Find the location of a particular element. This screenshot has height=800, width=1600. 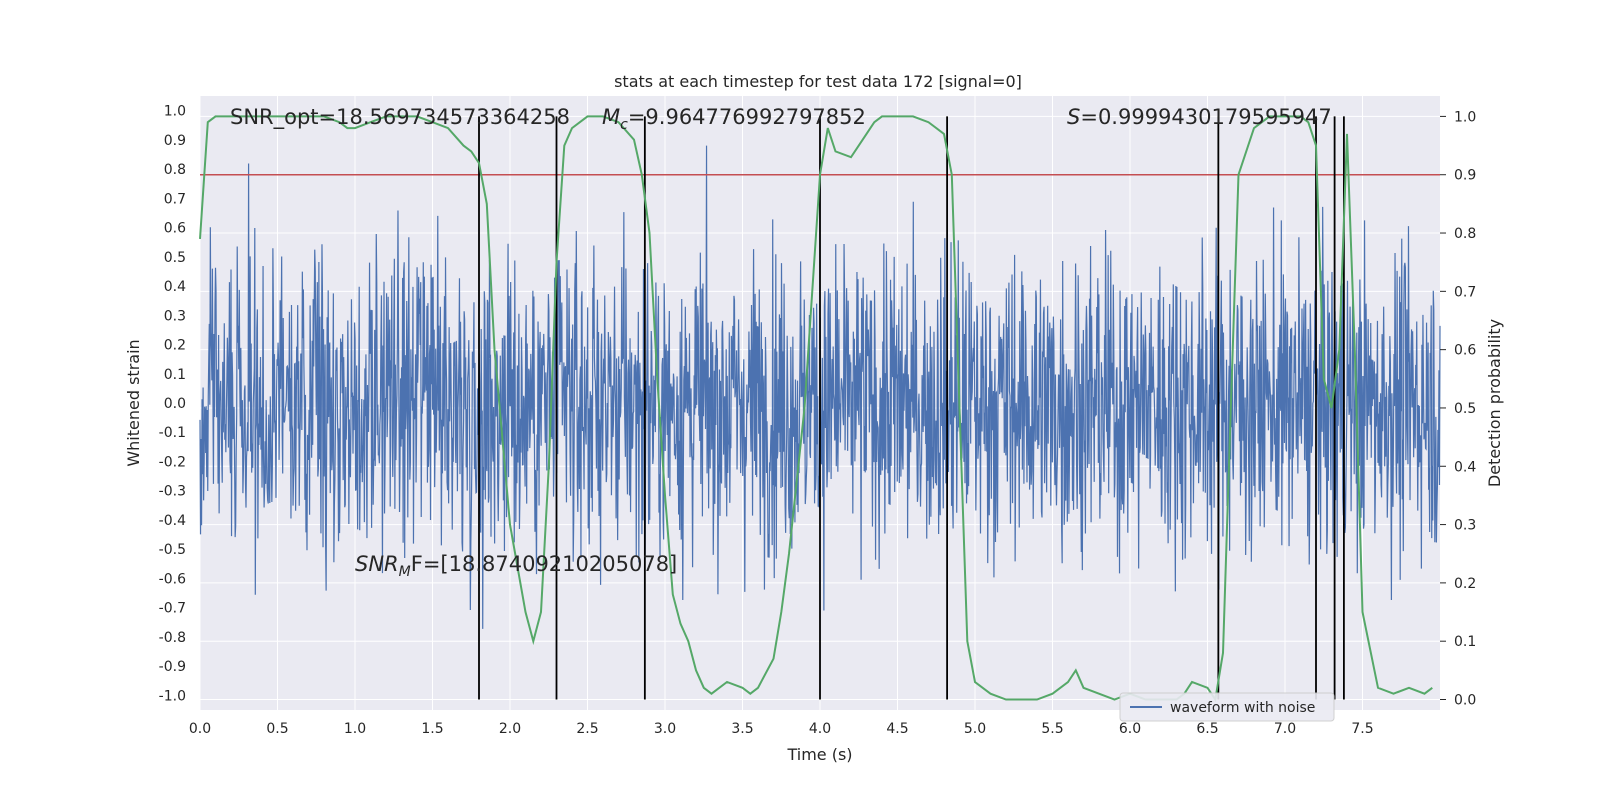

s-symbol: S is located at coordinates (1073, 117).